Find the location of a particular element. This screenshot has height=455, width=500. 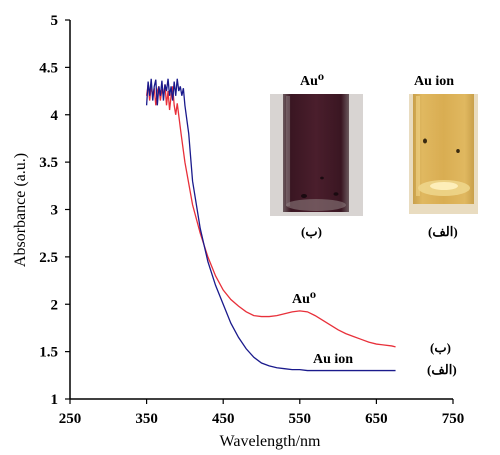

y-tick-label: 3 is located at coordinates (55, 211).